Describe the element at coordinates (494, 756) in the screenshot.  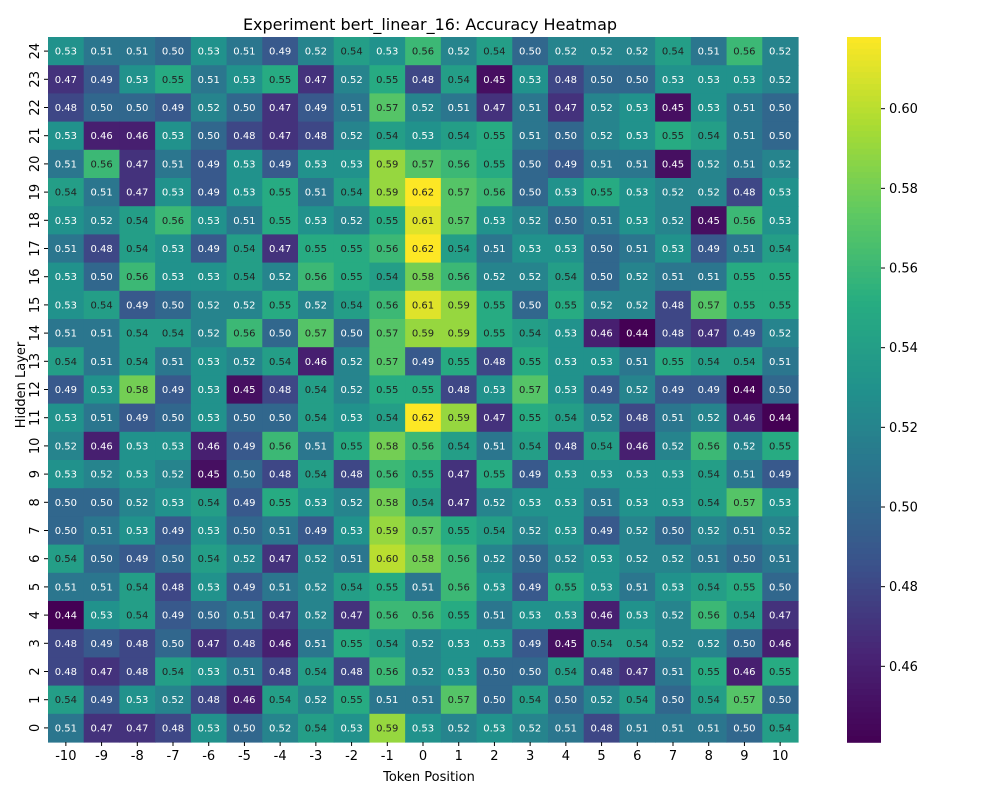
I see `x-tick-label: 2` at that location.